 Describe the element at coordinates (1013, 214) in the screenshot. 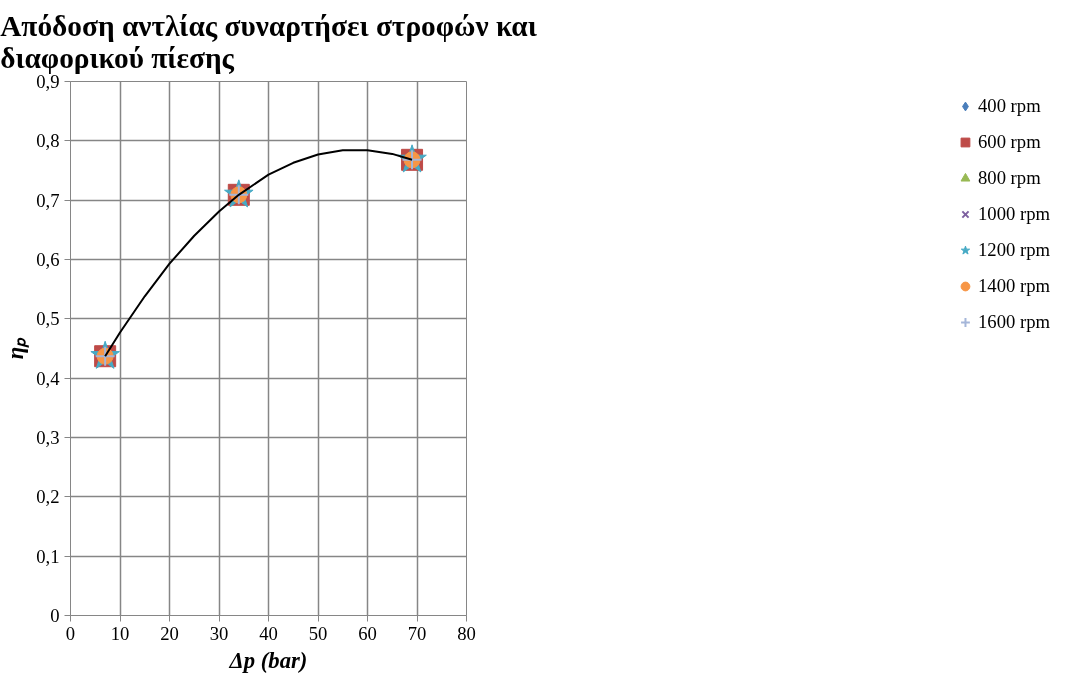

I see `legend-label: 1000 rpm` at that location.